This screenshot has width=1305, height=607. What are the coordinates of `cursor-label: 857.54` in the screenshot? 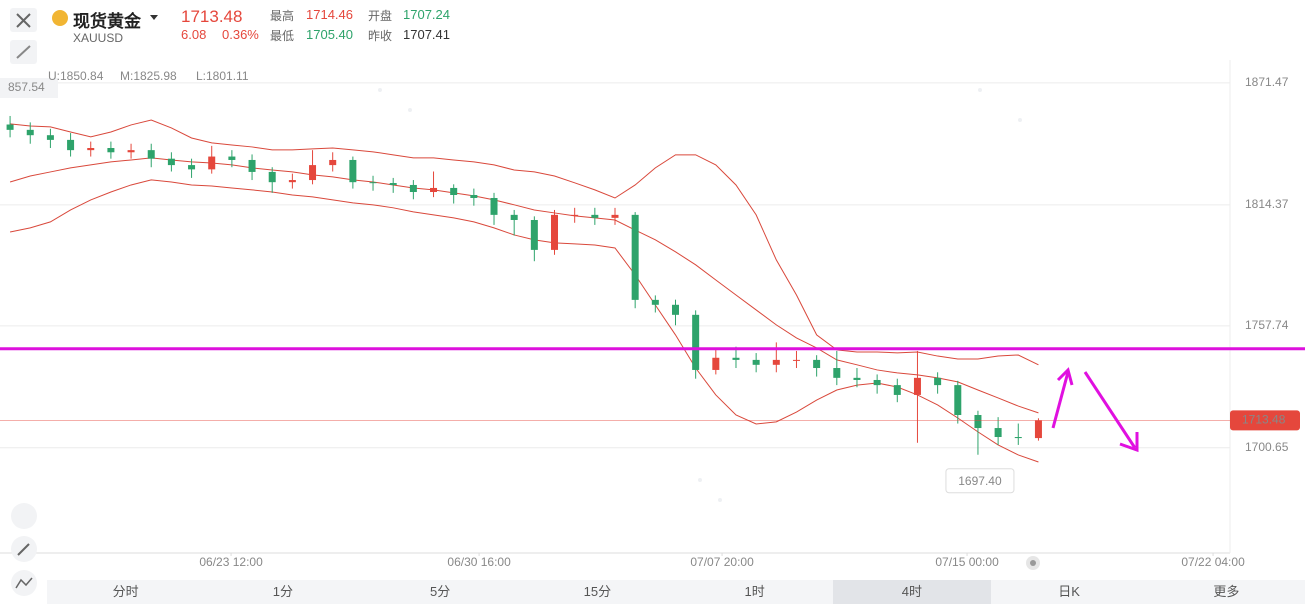 It's located at (26, 87).